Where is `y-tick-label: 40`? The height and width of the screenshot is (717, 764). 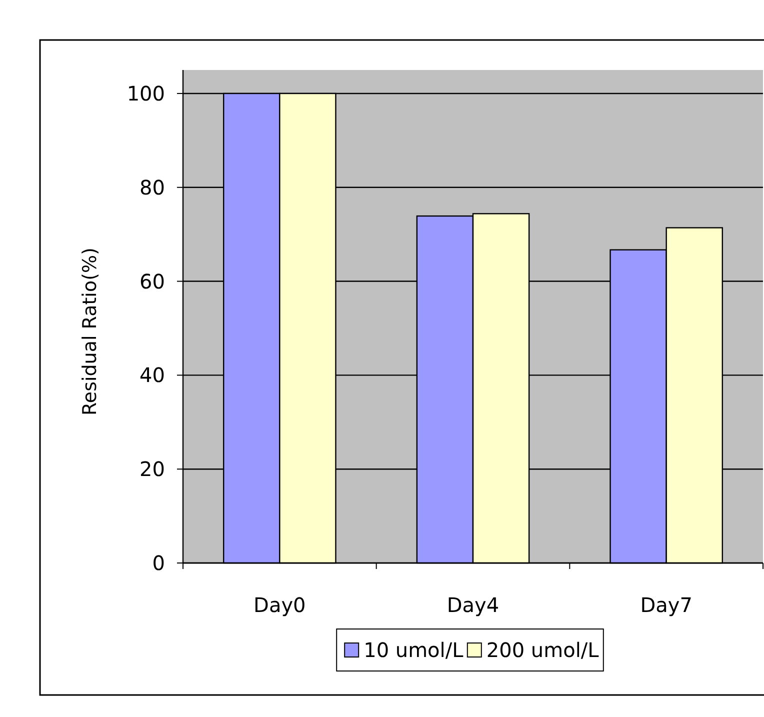 y-tick-label: 40 is located at coordinates (152, 375).